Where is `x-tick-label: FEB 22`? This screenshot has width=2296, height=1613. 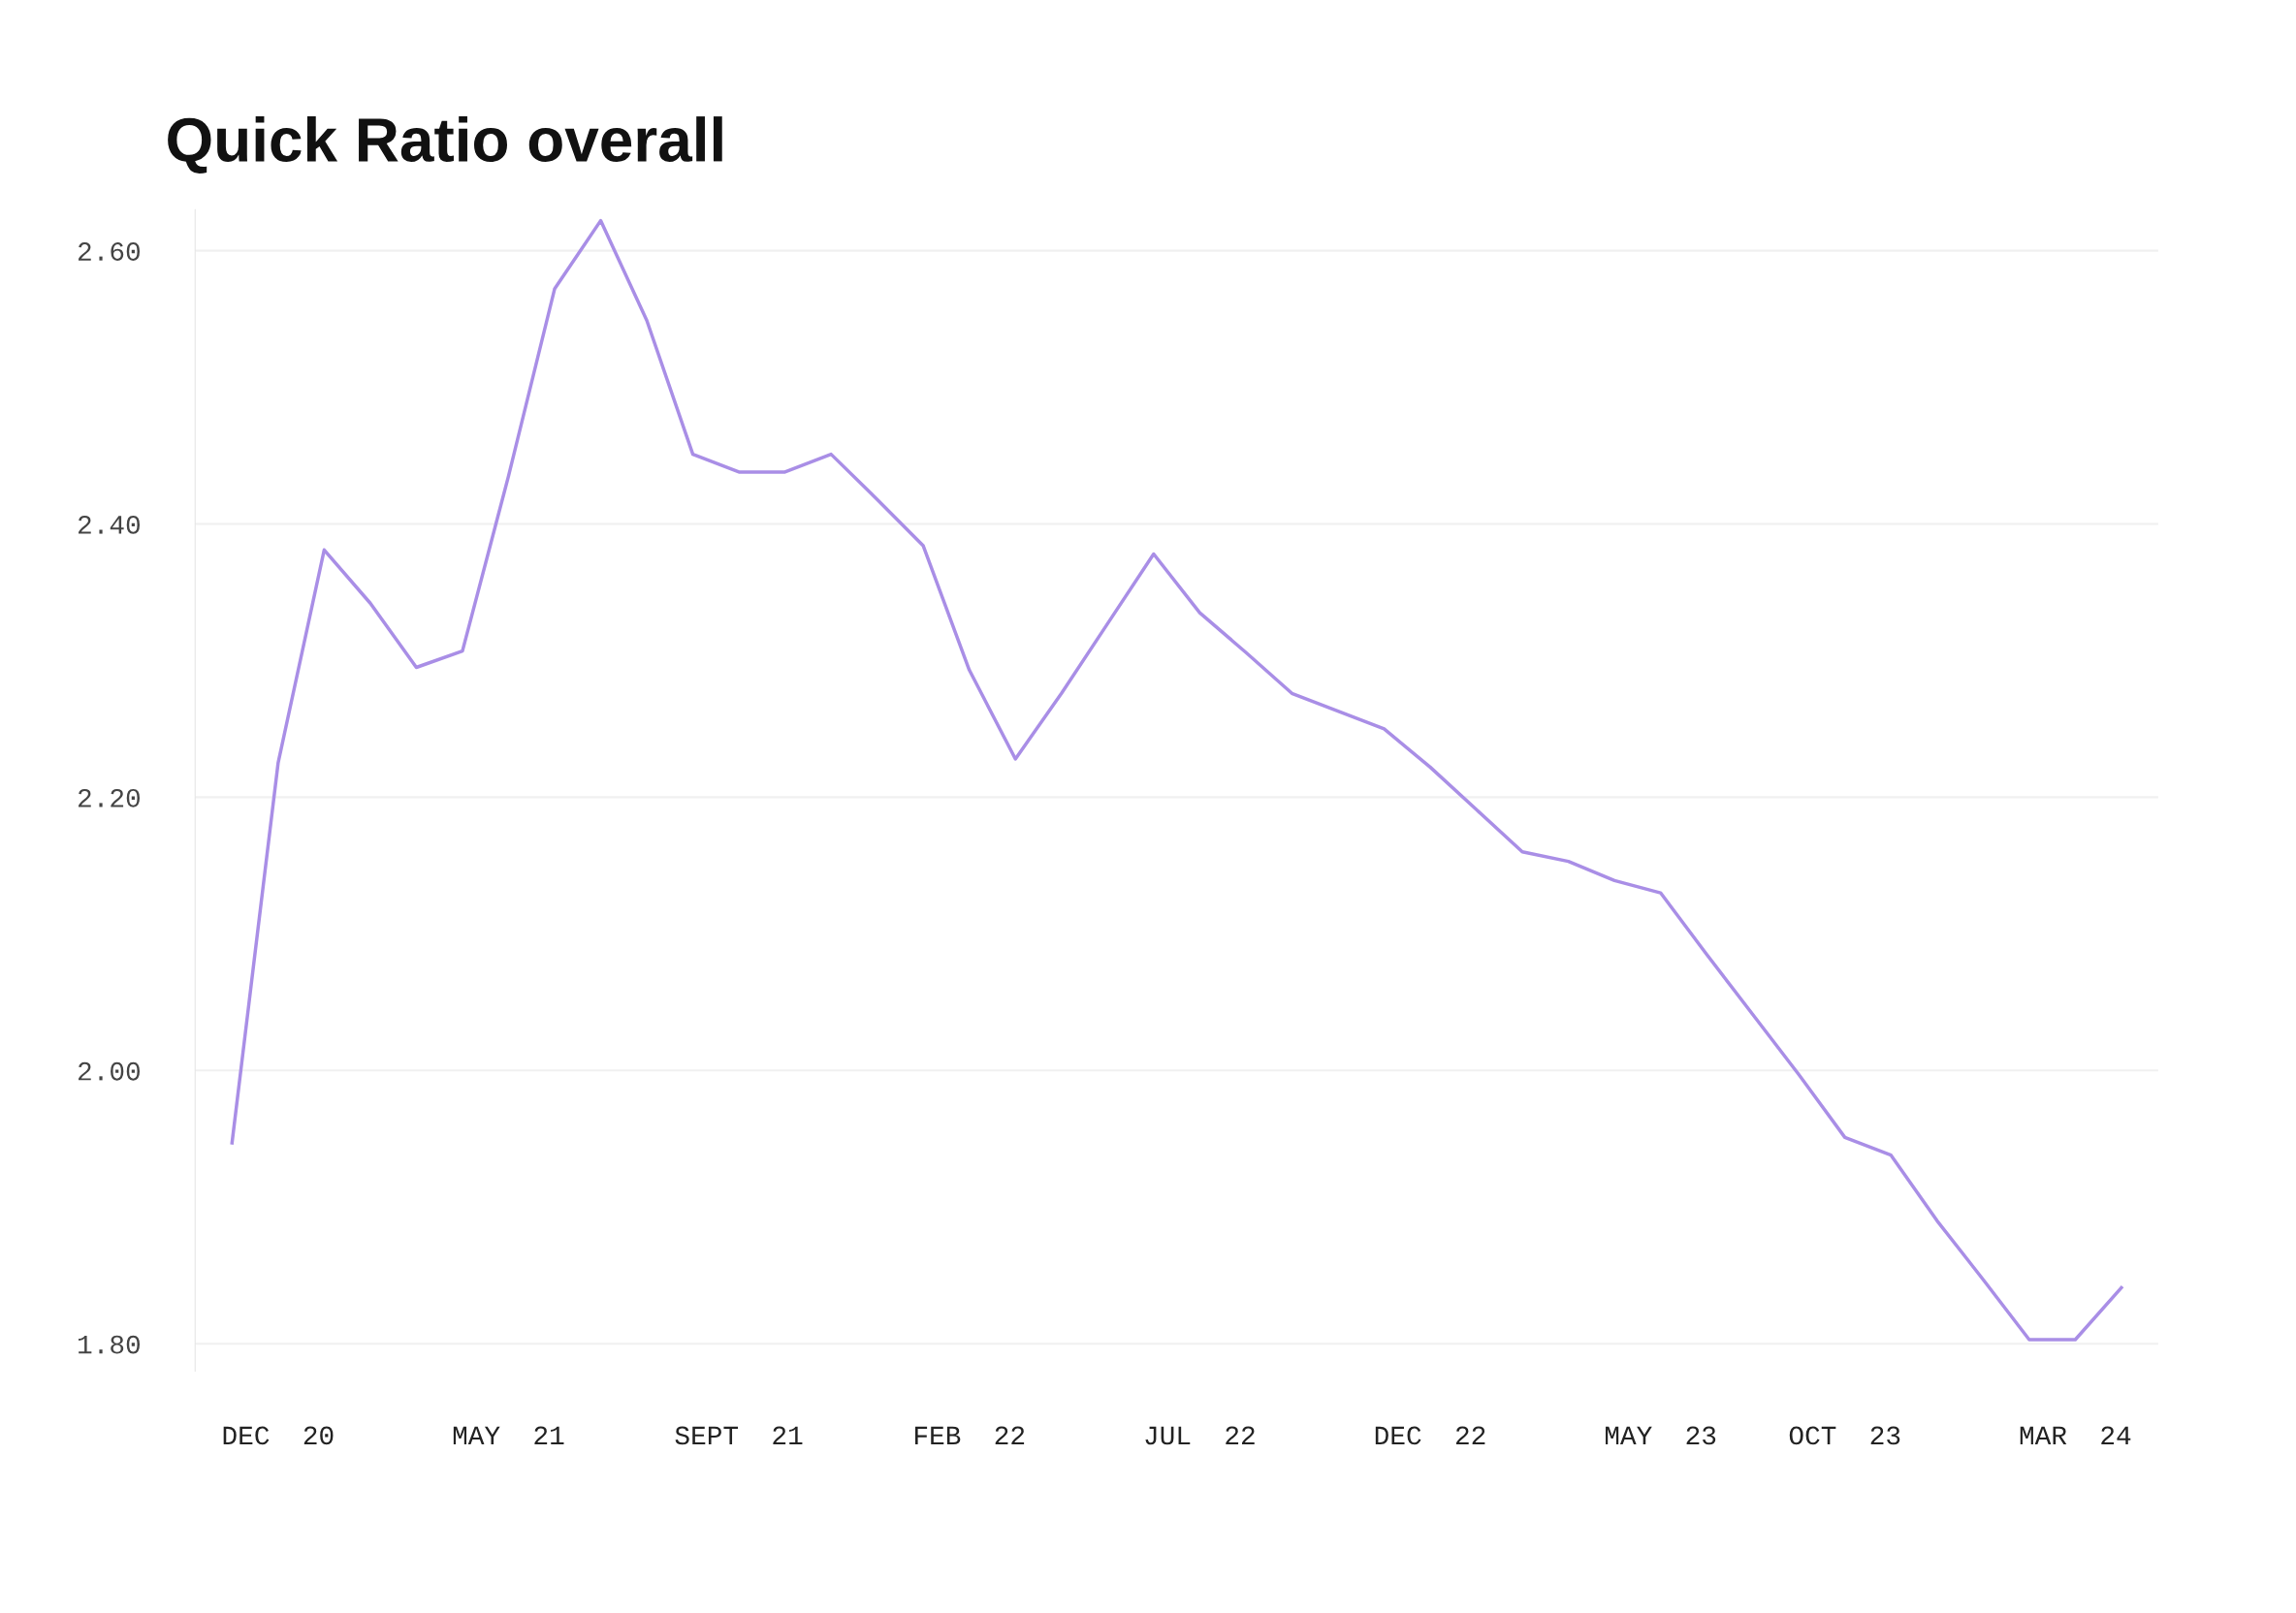 x-tick-label: FEB 22 is located at coordinates (970, 1435).